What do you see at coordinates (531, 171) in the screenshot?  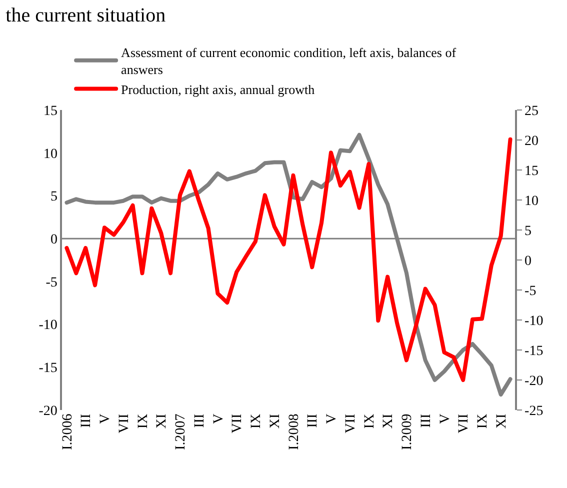 I see `y2-tick-label: 15` at bounding box center [531, 171].